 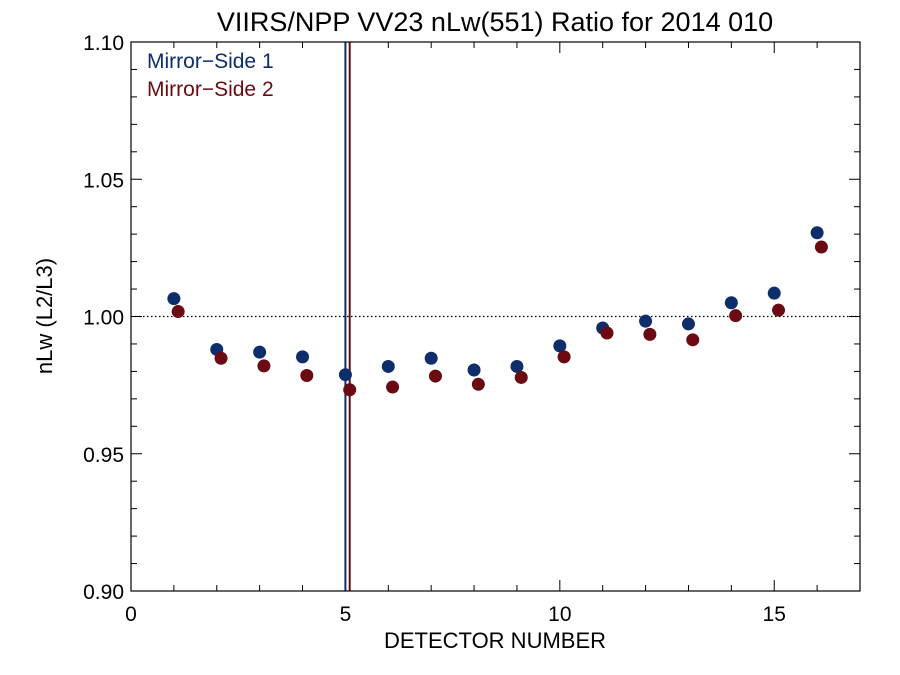 I want to click on y-tick-label: 0.95, so click(x=103, y=455).